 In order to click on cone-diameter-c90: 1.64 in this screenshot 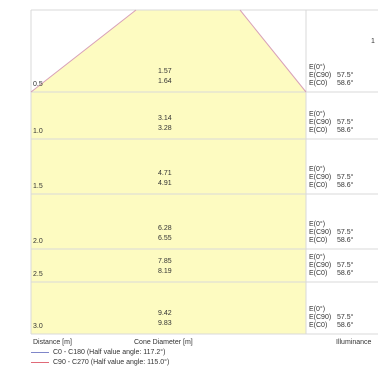, I will do `click(165, 81)`.